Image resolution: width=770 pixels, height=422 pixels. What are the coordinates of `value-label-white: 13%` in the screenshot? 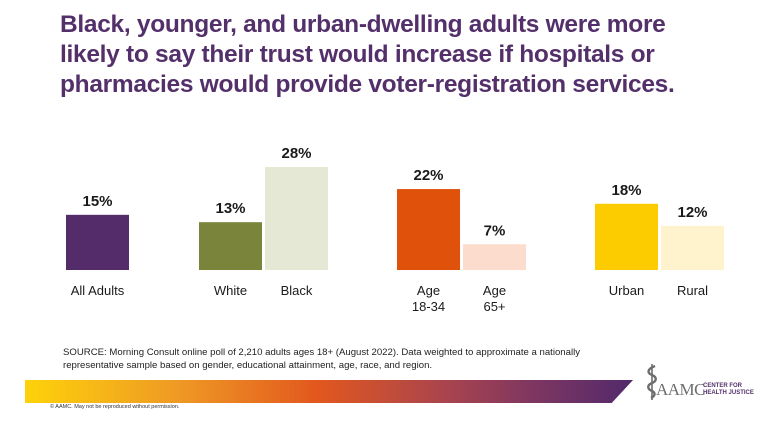 It's located at (230, 208).